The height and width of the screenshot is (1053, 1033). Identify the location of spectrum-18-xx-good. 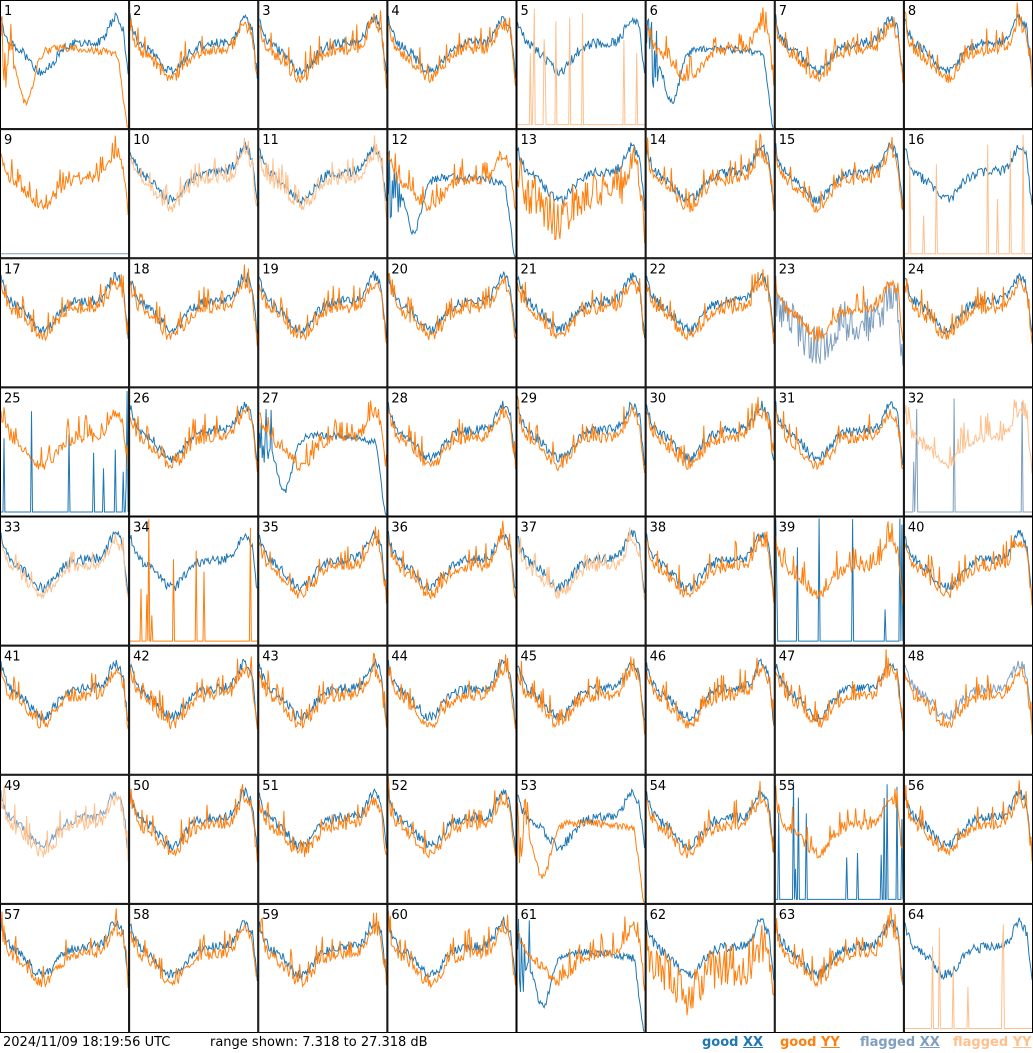
(193, 302).